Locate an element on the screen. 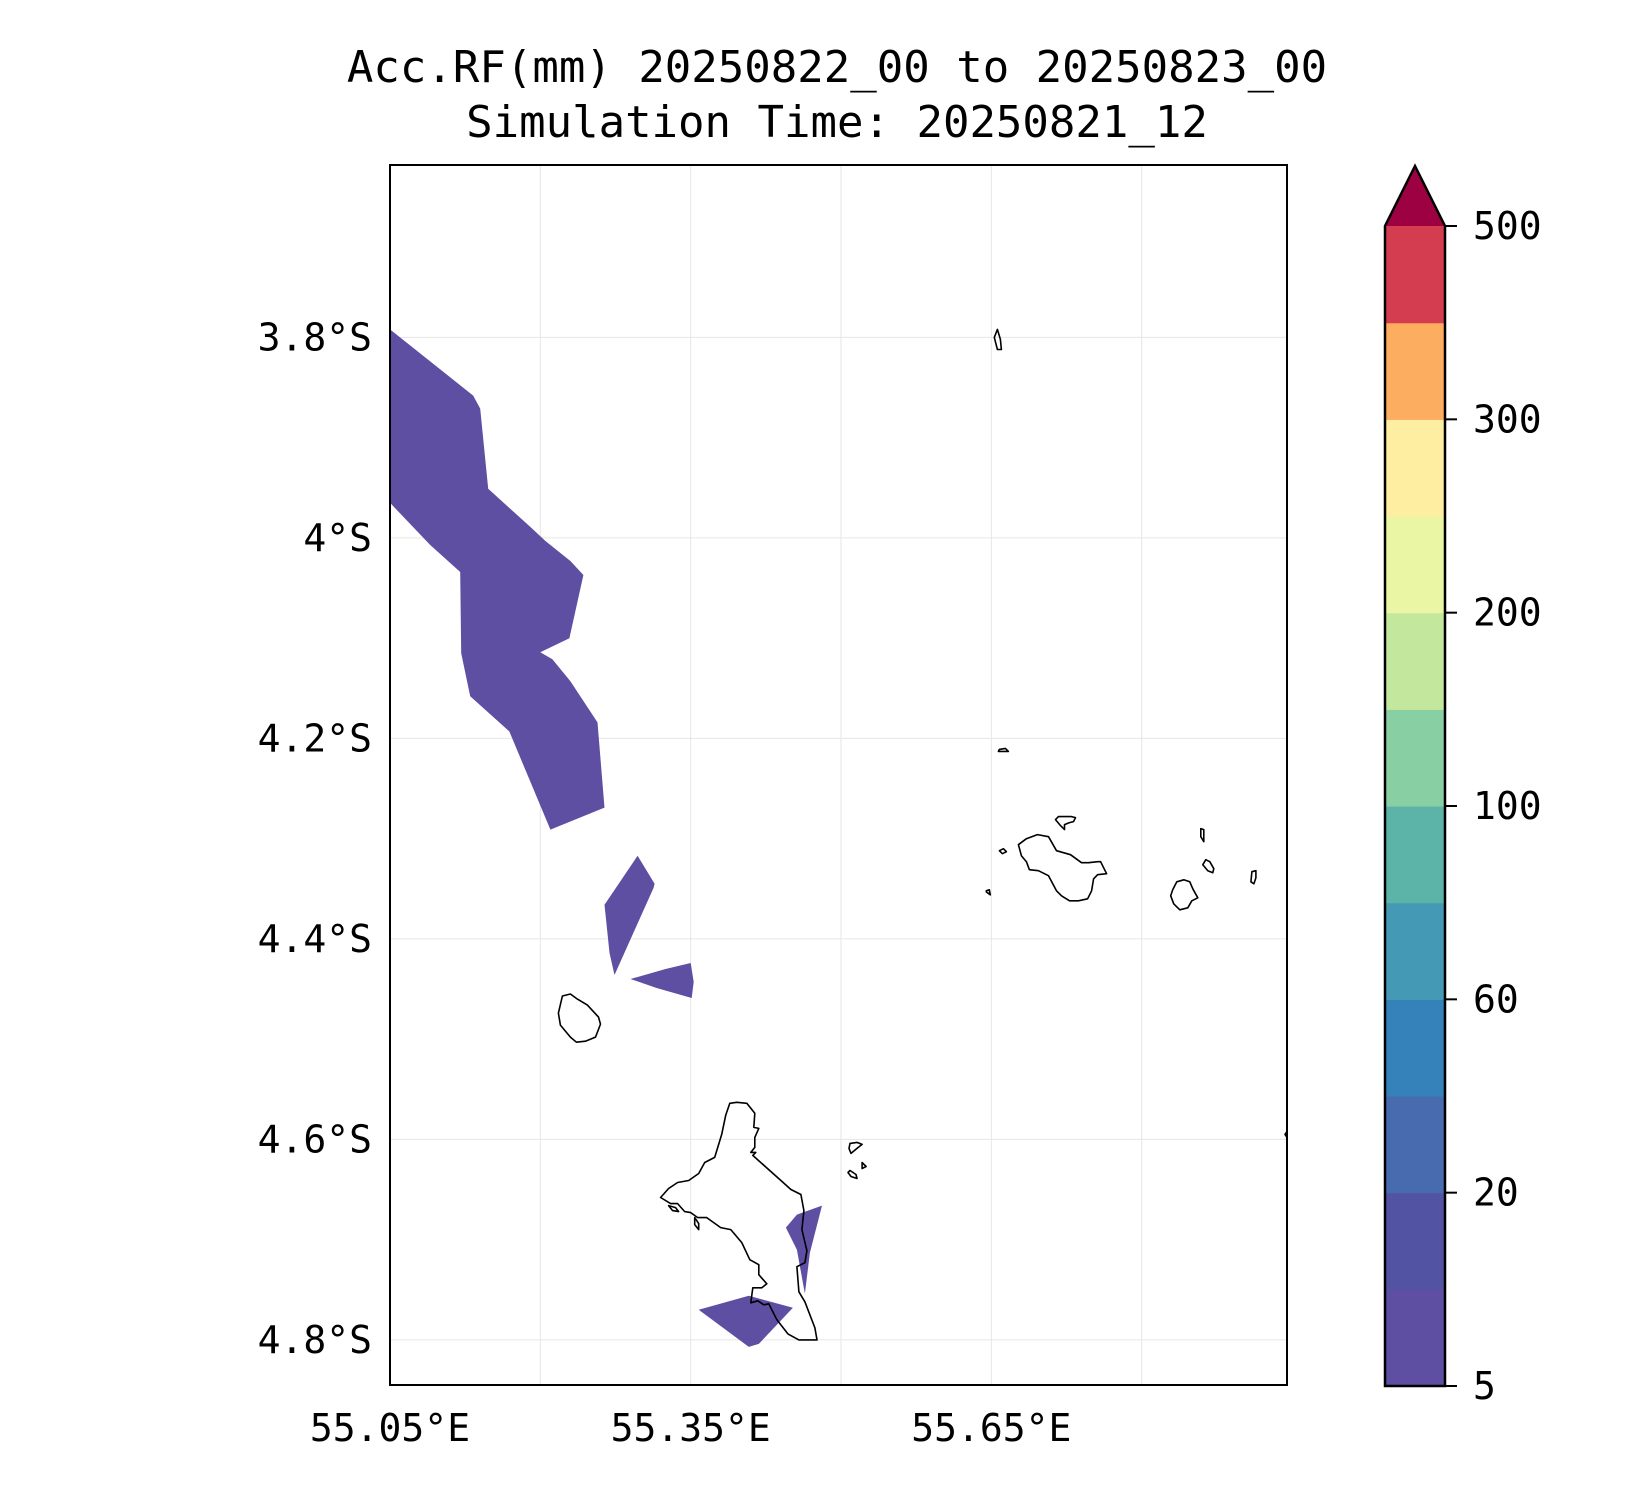 This screenshot has width=1650, height=1500. chart-title: Acc.RF(mm) 20250822_00 to 20250823_00 is located at coordinates (837, 67).